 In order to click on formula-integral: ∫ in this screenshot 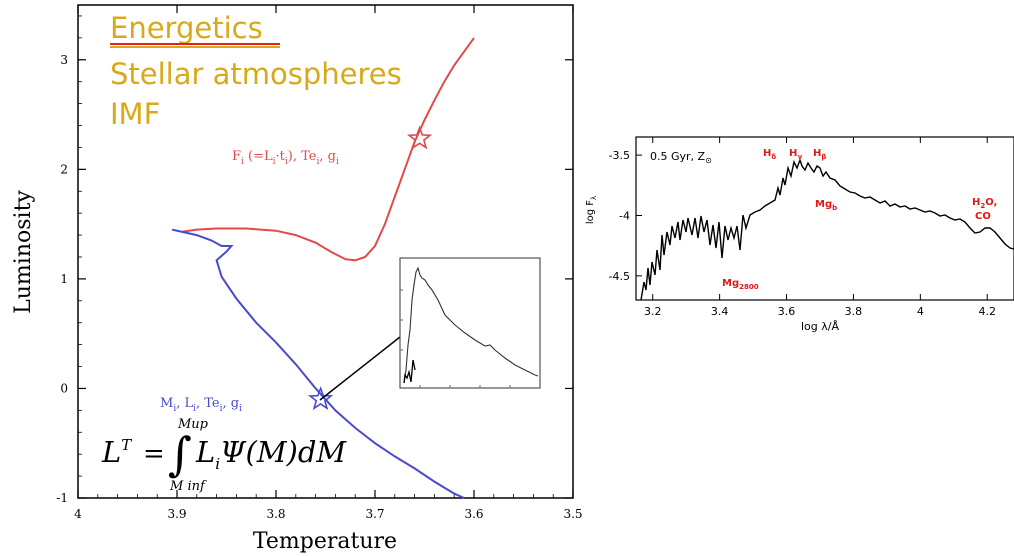, I will do `click(180, 454)`.